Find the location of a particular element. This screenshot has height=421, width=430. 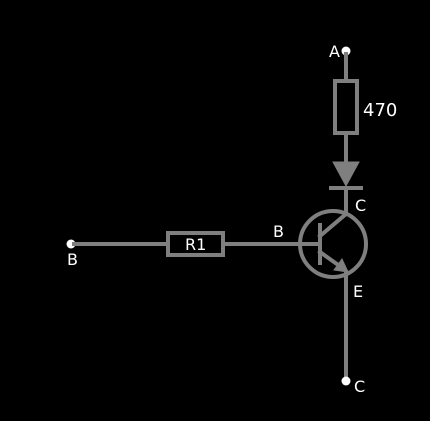

transistor-collector-lead is located at coordinates (333, 225).